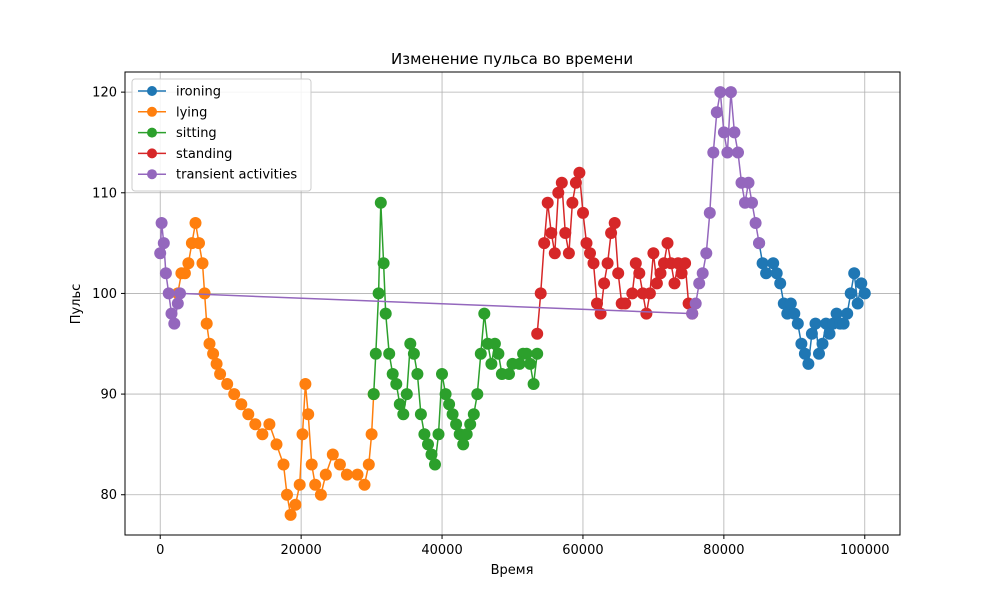 The image size is (1000, 600). I want to click on series-standing, so click(615, 253).